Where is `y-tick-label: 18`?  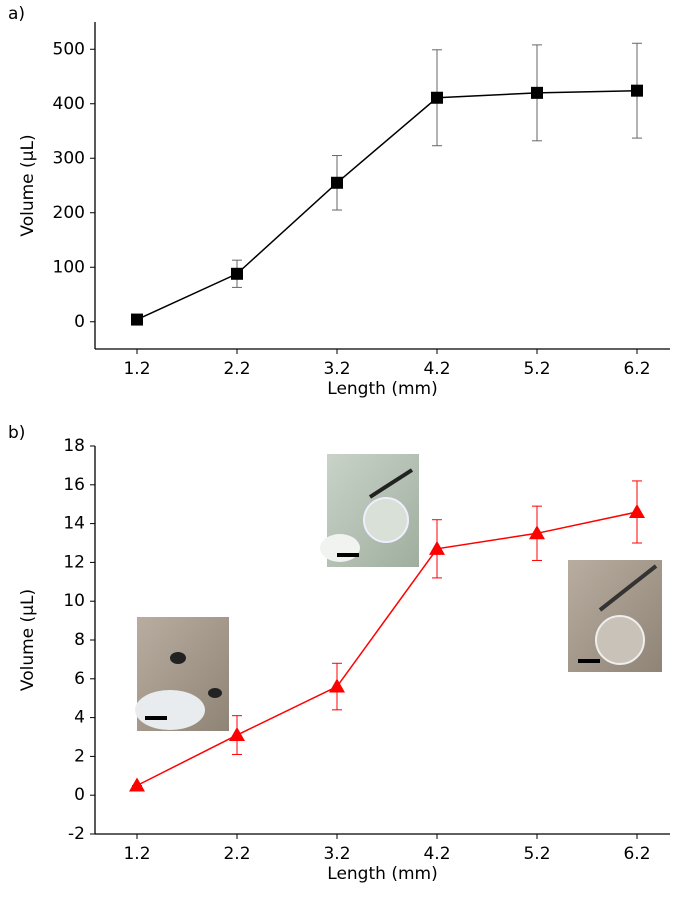 y-tick-label: 18 is located at coordinates (74, 446).